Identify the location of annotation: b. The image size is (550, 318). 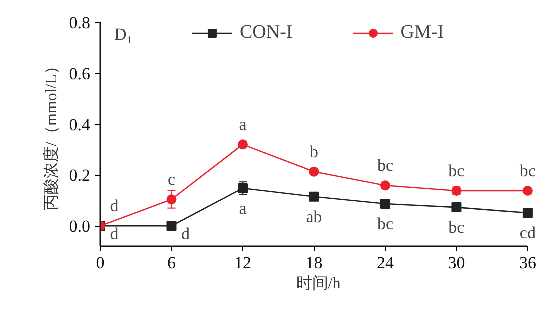
(314, 152).